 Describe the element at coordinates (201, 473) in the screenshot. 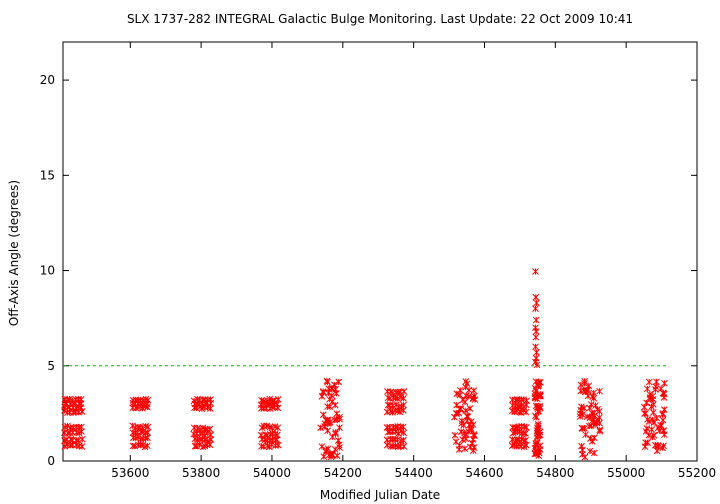

I see `x-tick-label: 53800` at that location.